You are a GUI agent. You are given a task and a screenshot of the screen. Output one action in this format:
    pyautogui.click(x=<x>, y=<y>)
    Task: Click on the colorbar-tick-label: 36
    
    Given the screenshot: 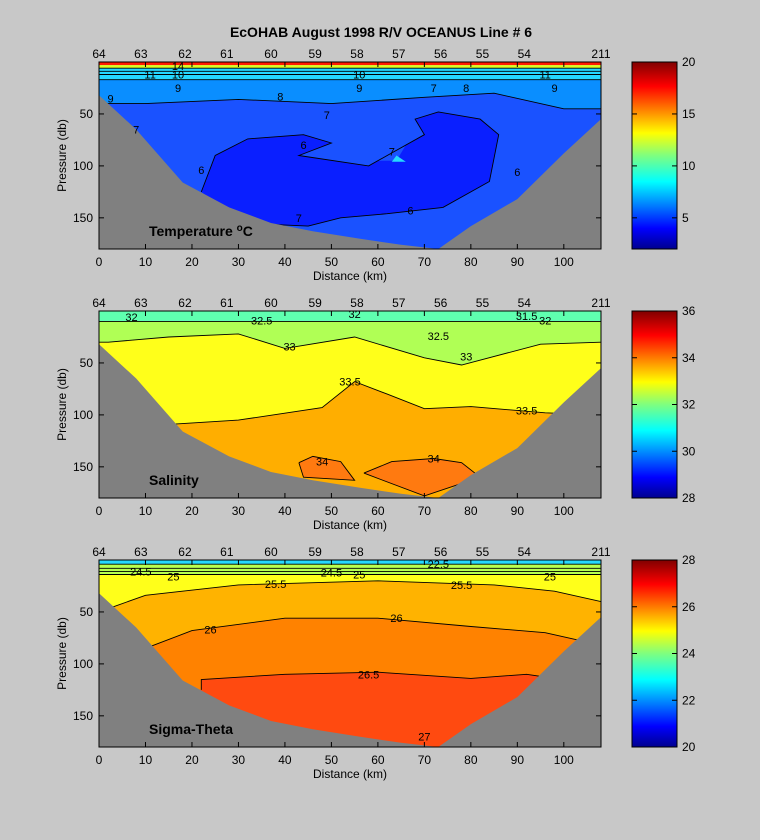 What is the action you would take?
    pyautogui.click(x=689, y=311)
    